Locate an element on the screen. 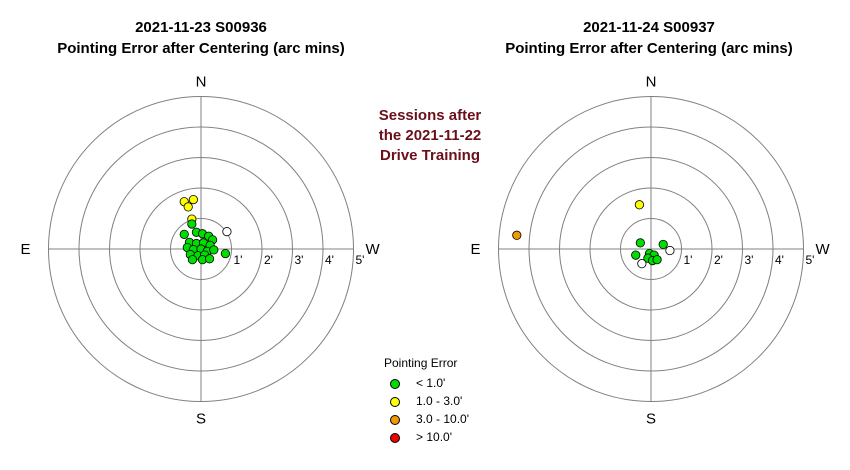 This screenshot has height=470, width=850. ring-label-right-2: 2' is located at coordinates (718, 260).